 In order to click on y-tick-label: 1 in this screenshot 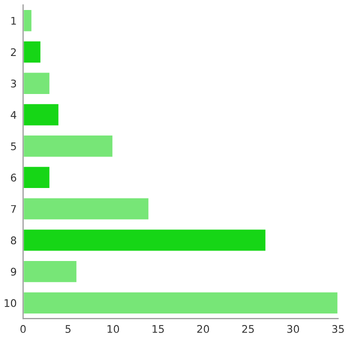, I will do `click(13, 21)`.